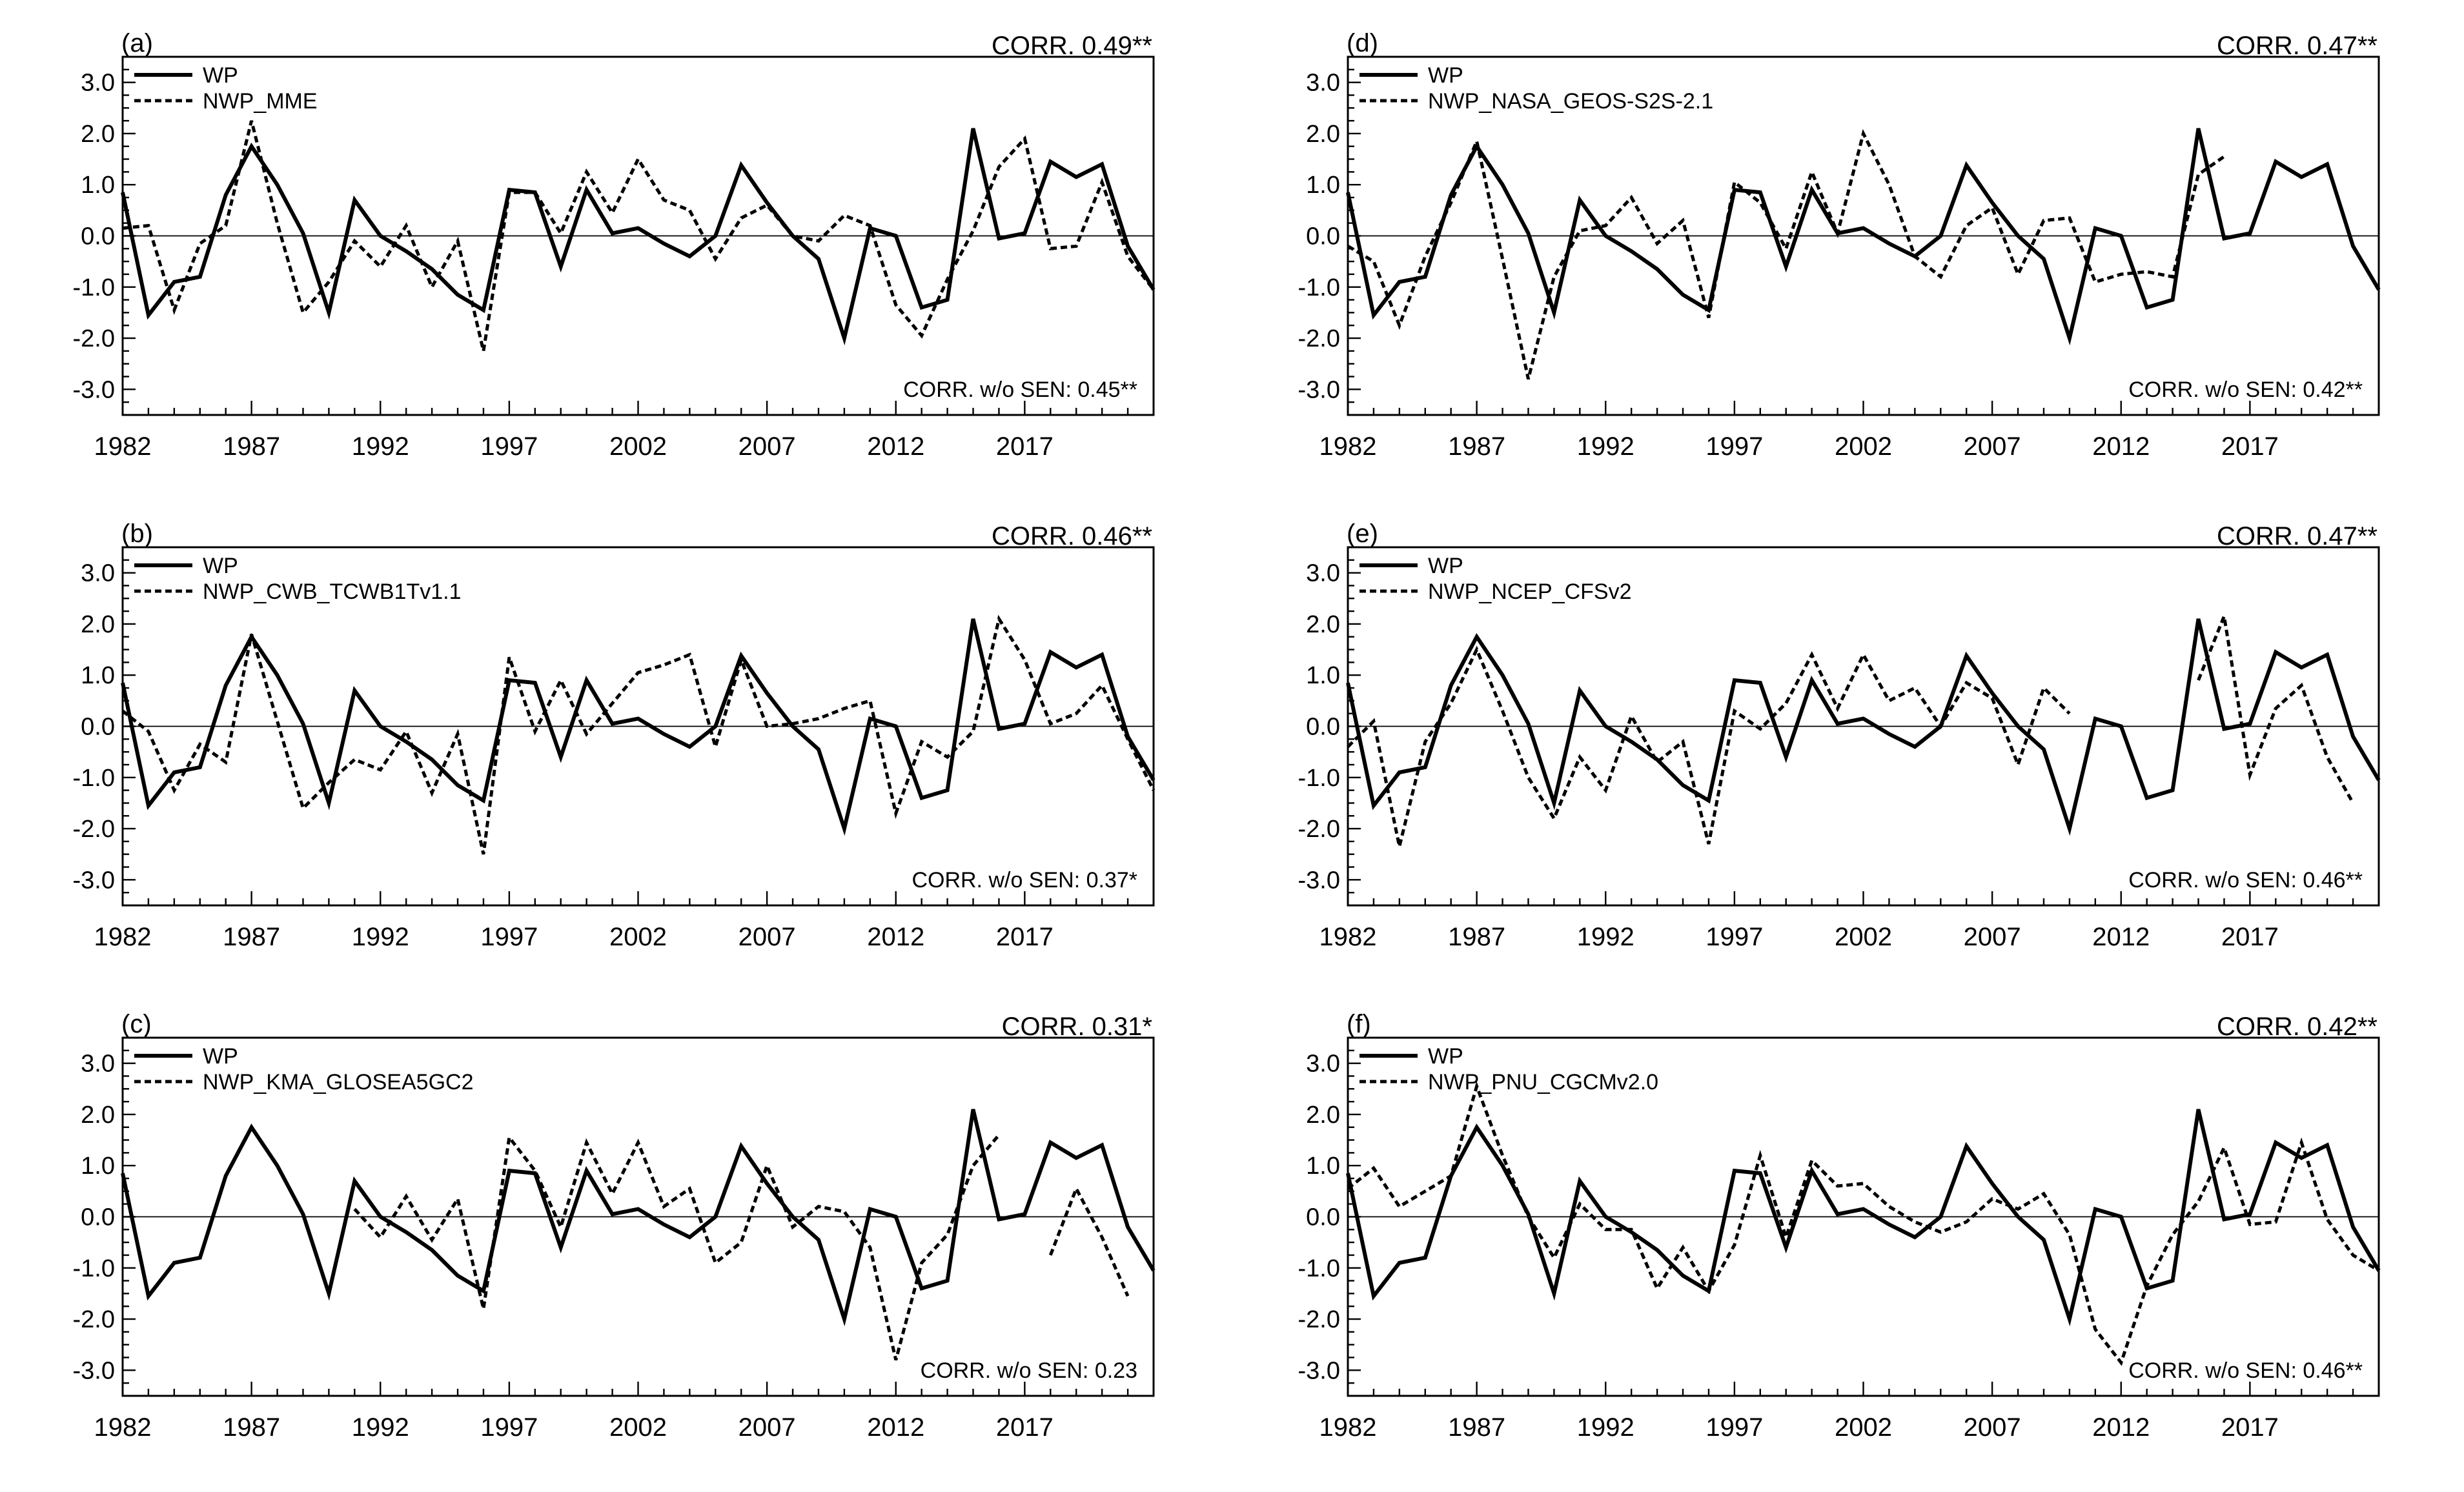 Image resolution: width=2464 pixels, height=1492 pixels. Describe the element at coordinates (1359, 1024) in the screenshot. I see `panel-label: (f)` at that location.